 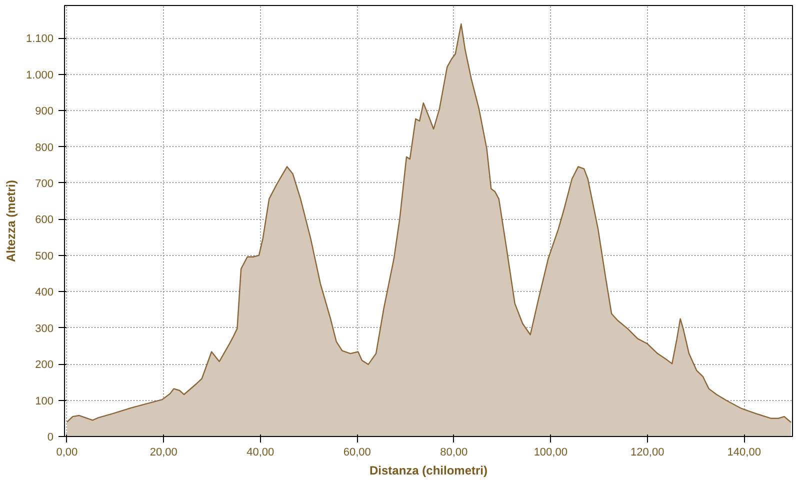 What do you see at coordinates (11, 221) in the screenshot?
I see `y-axis-title: Altezza (metri)` at bounding box center [11, 221].